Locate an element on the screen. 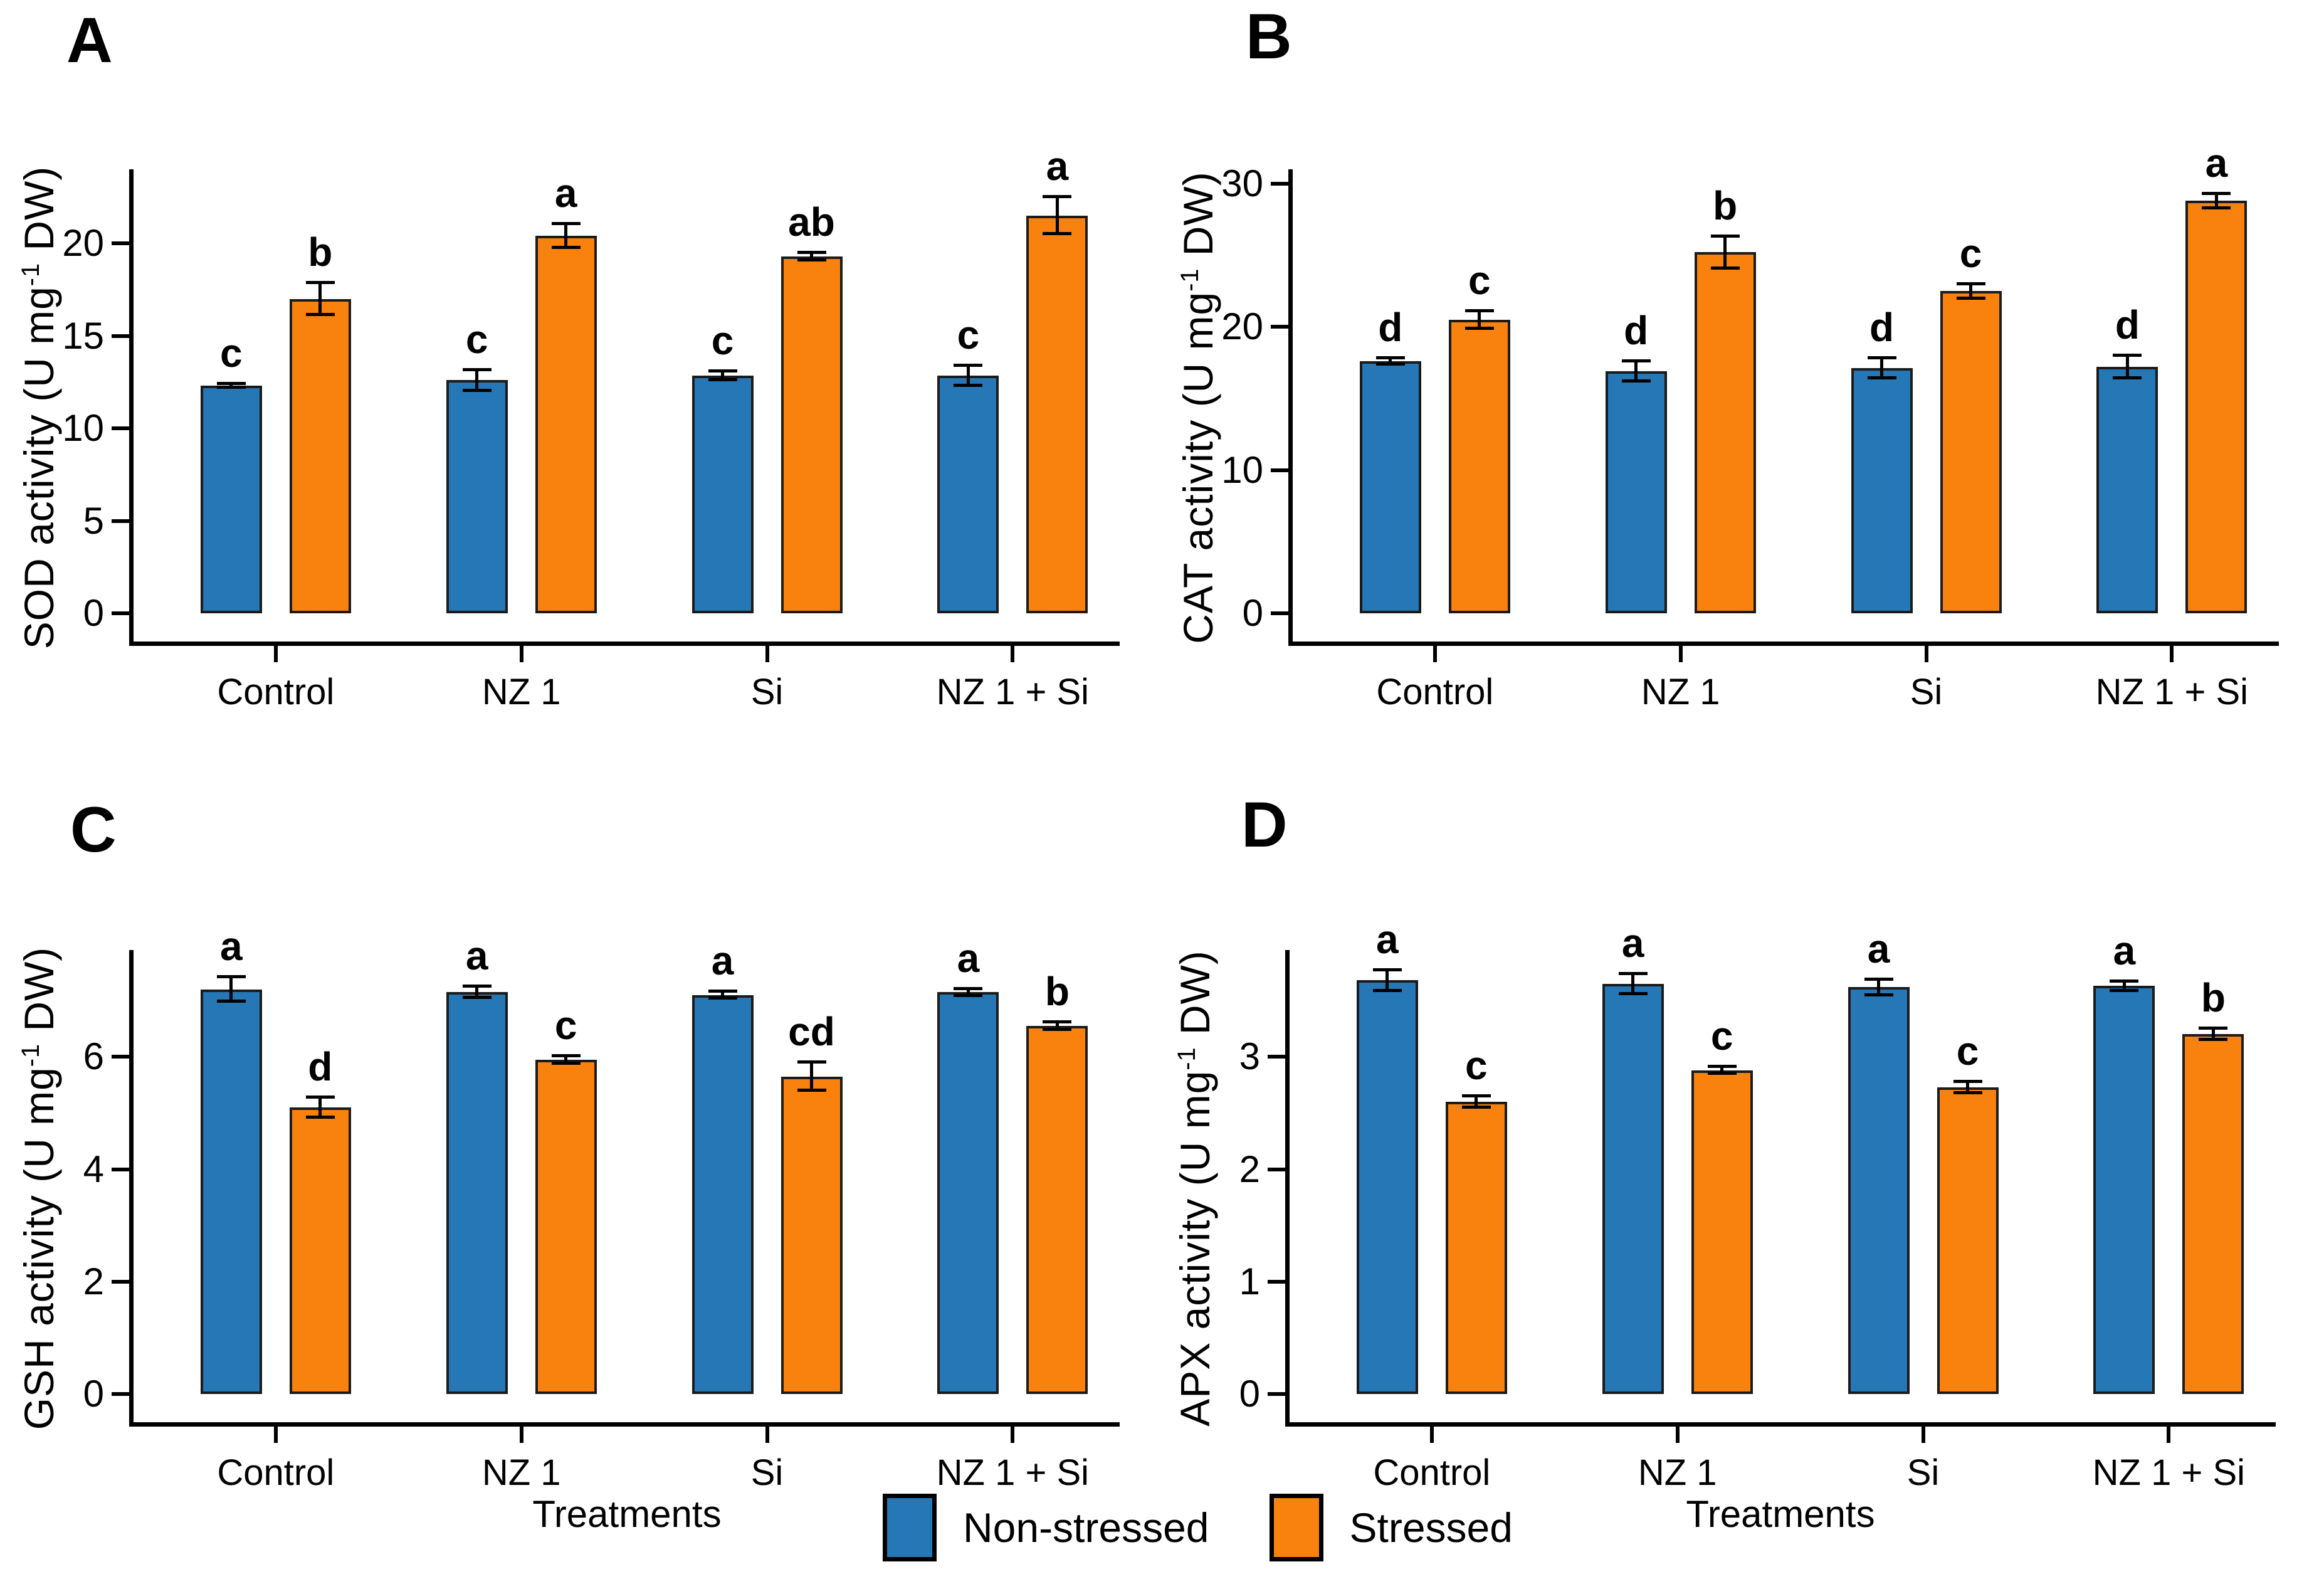  panel-letter-b: B is located at coordinates (1269, 36).